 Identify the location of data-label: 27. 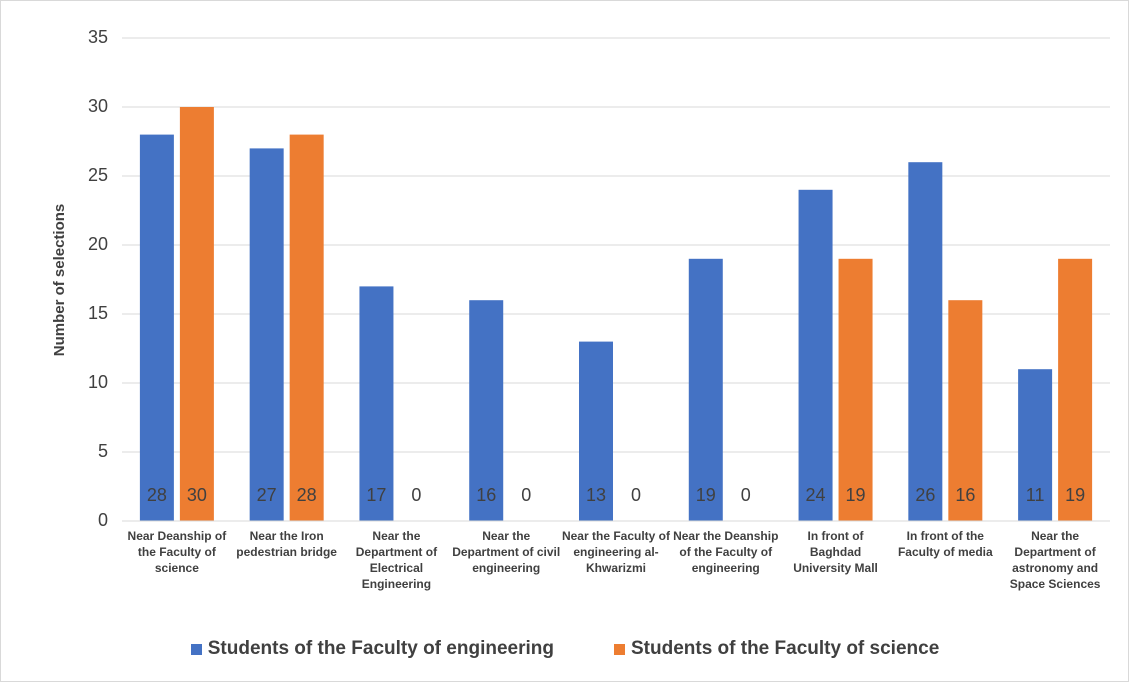
(267, 495).